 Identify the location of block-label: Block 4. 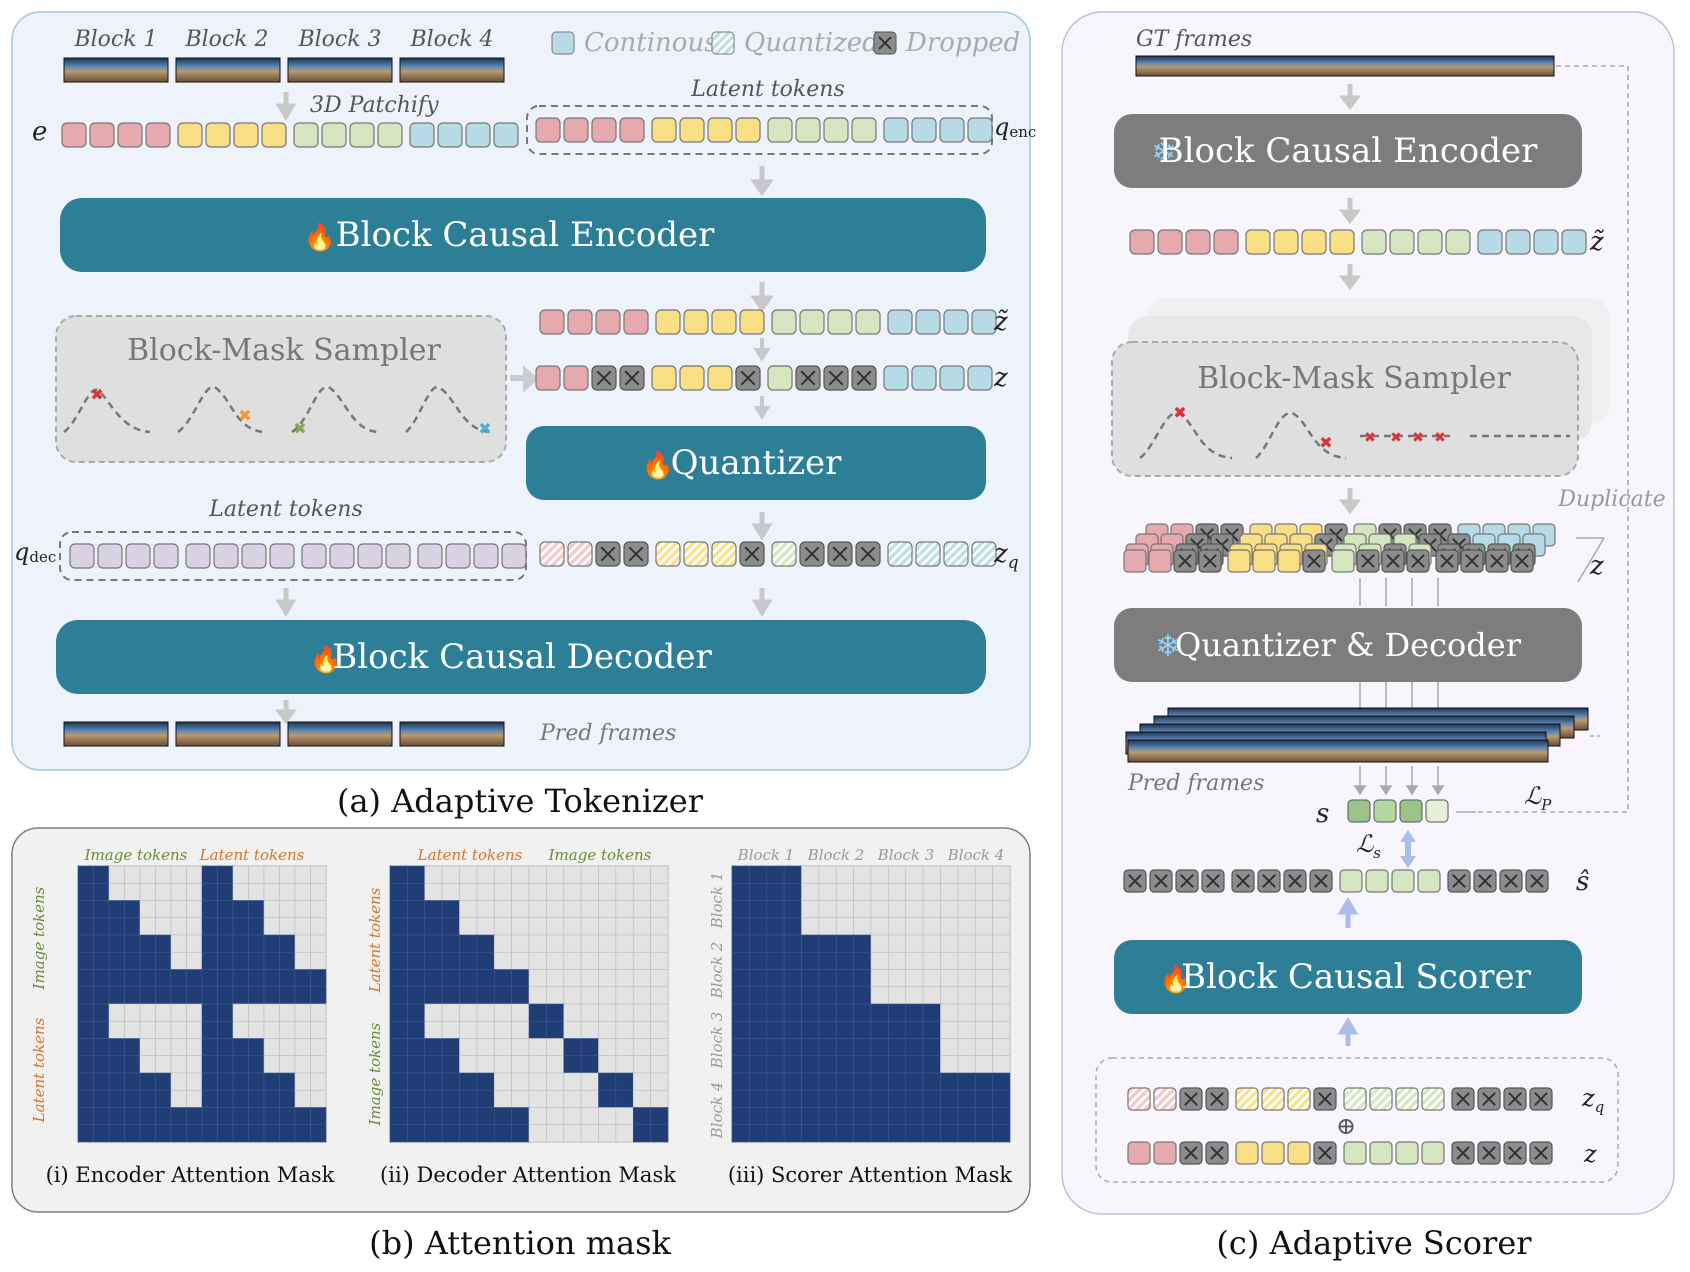
(451, 39).